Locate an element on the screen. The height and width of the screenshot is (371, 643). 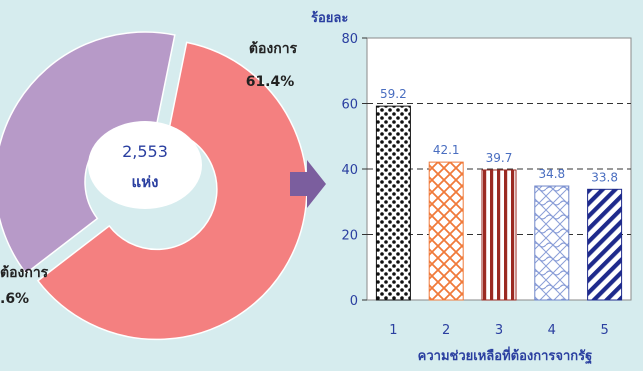
x-tick-label-1: 1 is located at coordinates (393, 330).